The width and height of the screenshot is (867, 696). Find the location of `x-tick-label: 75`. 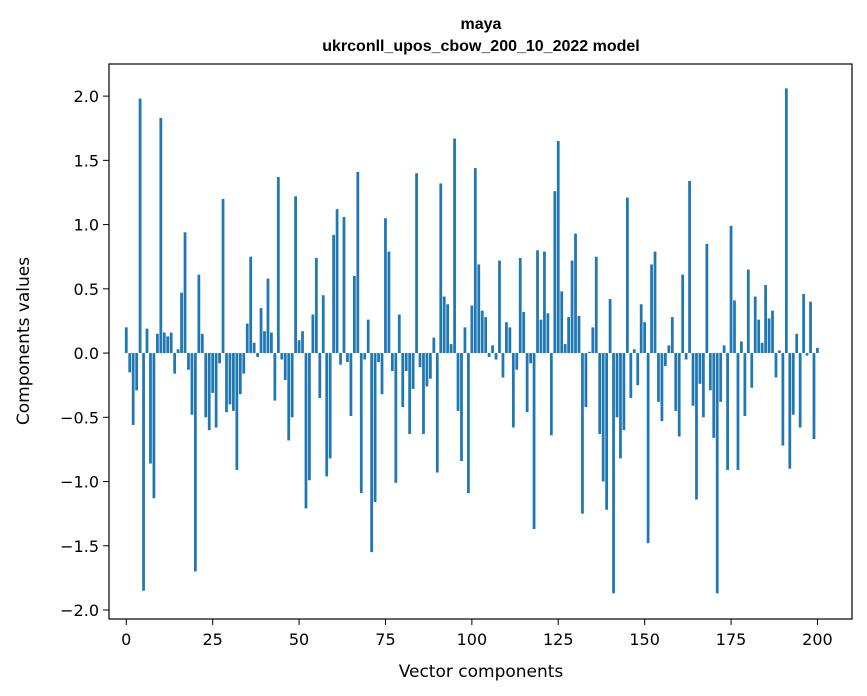

x-tick-label: 75 is located at coordinates (385, 639).